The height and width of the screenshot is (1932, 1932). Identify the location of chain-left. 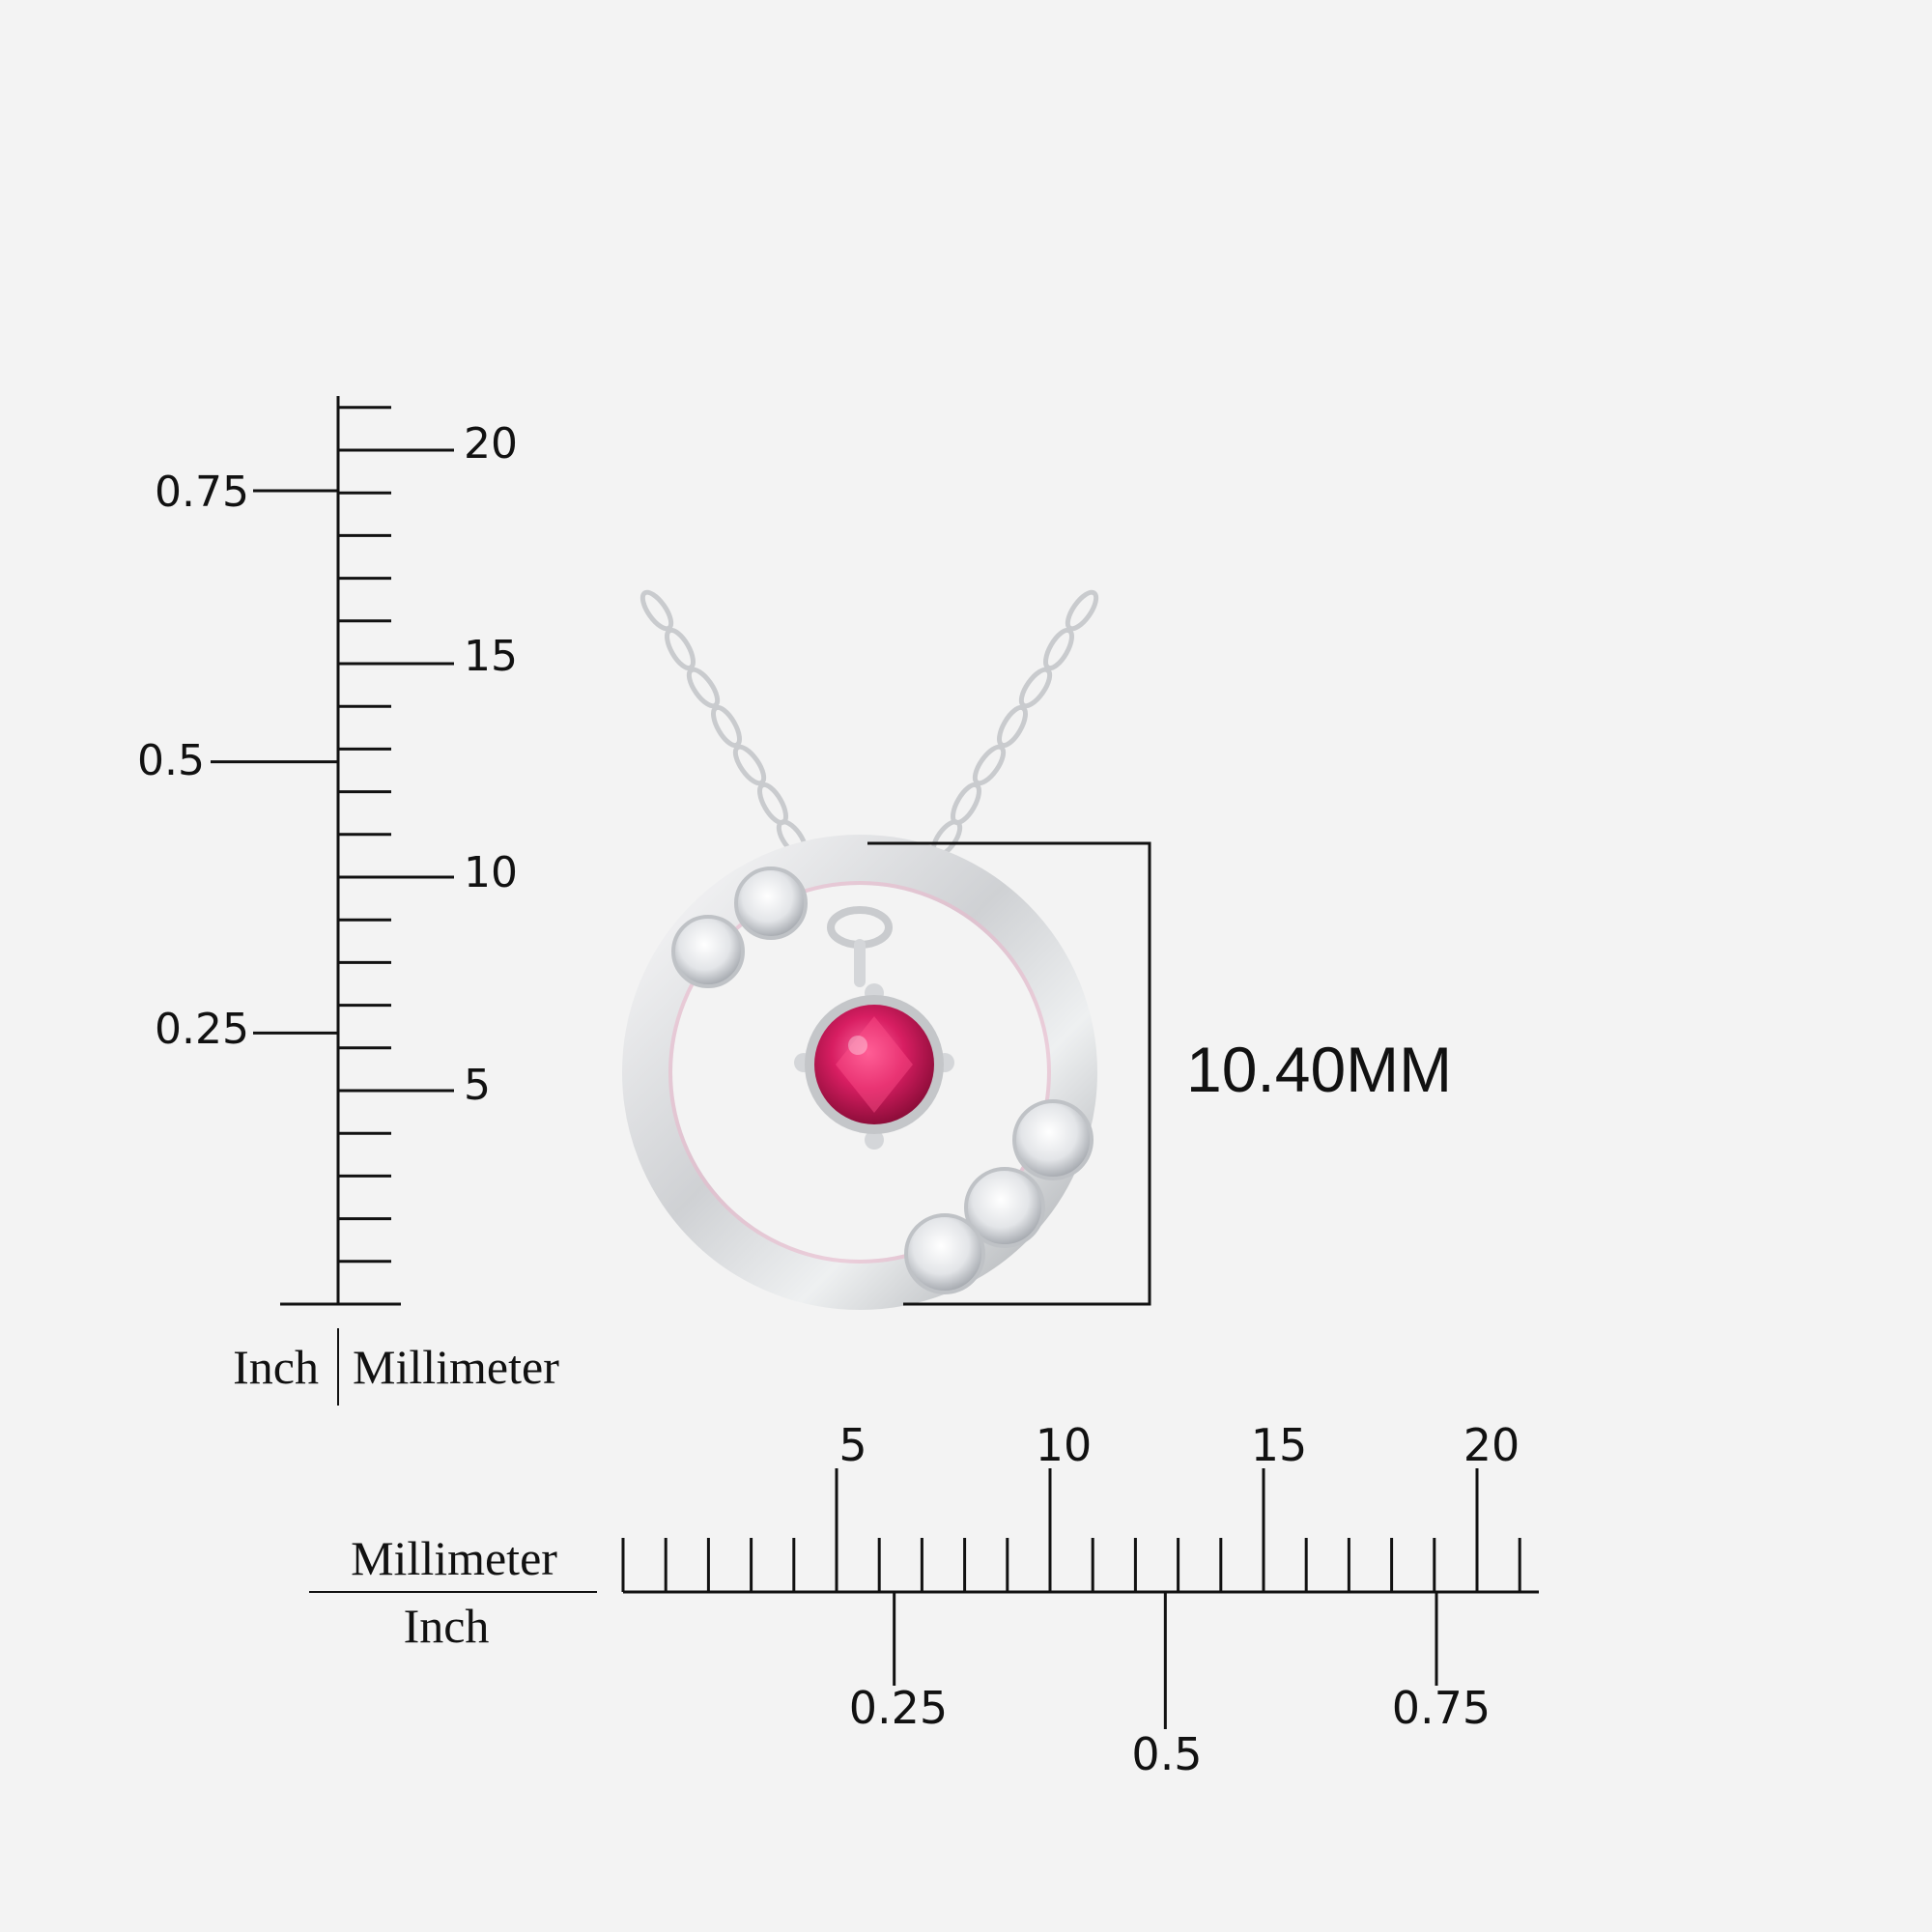
(724, 723).